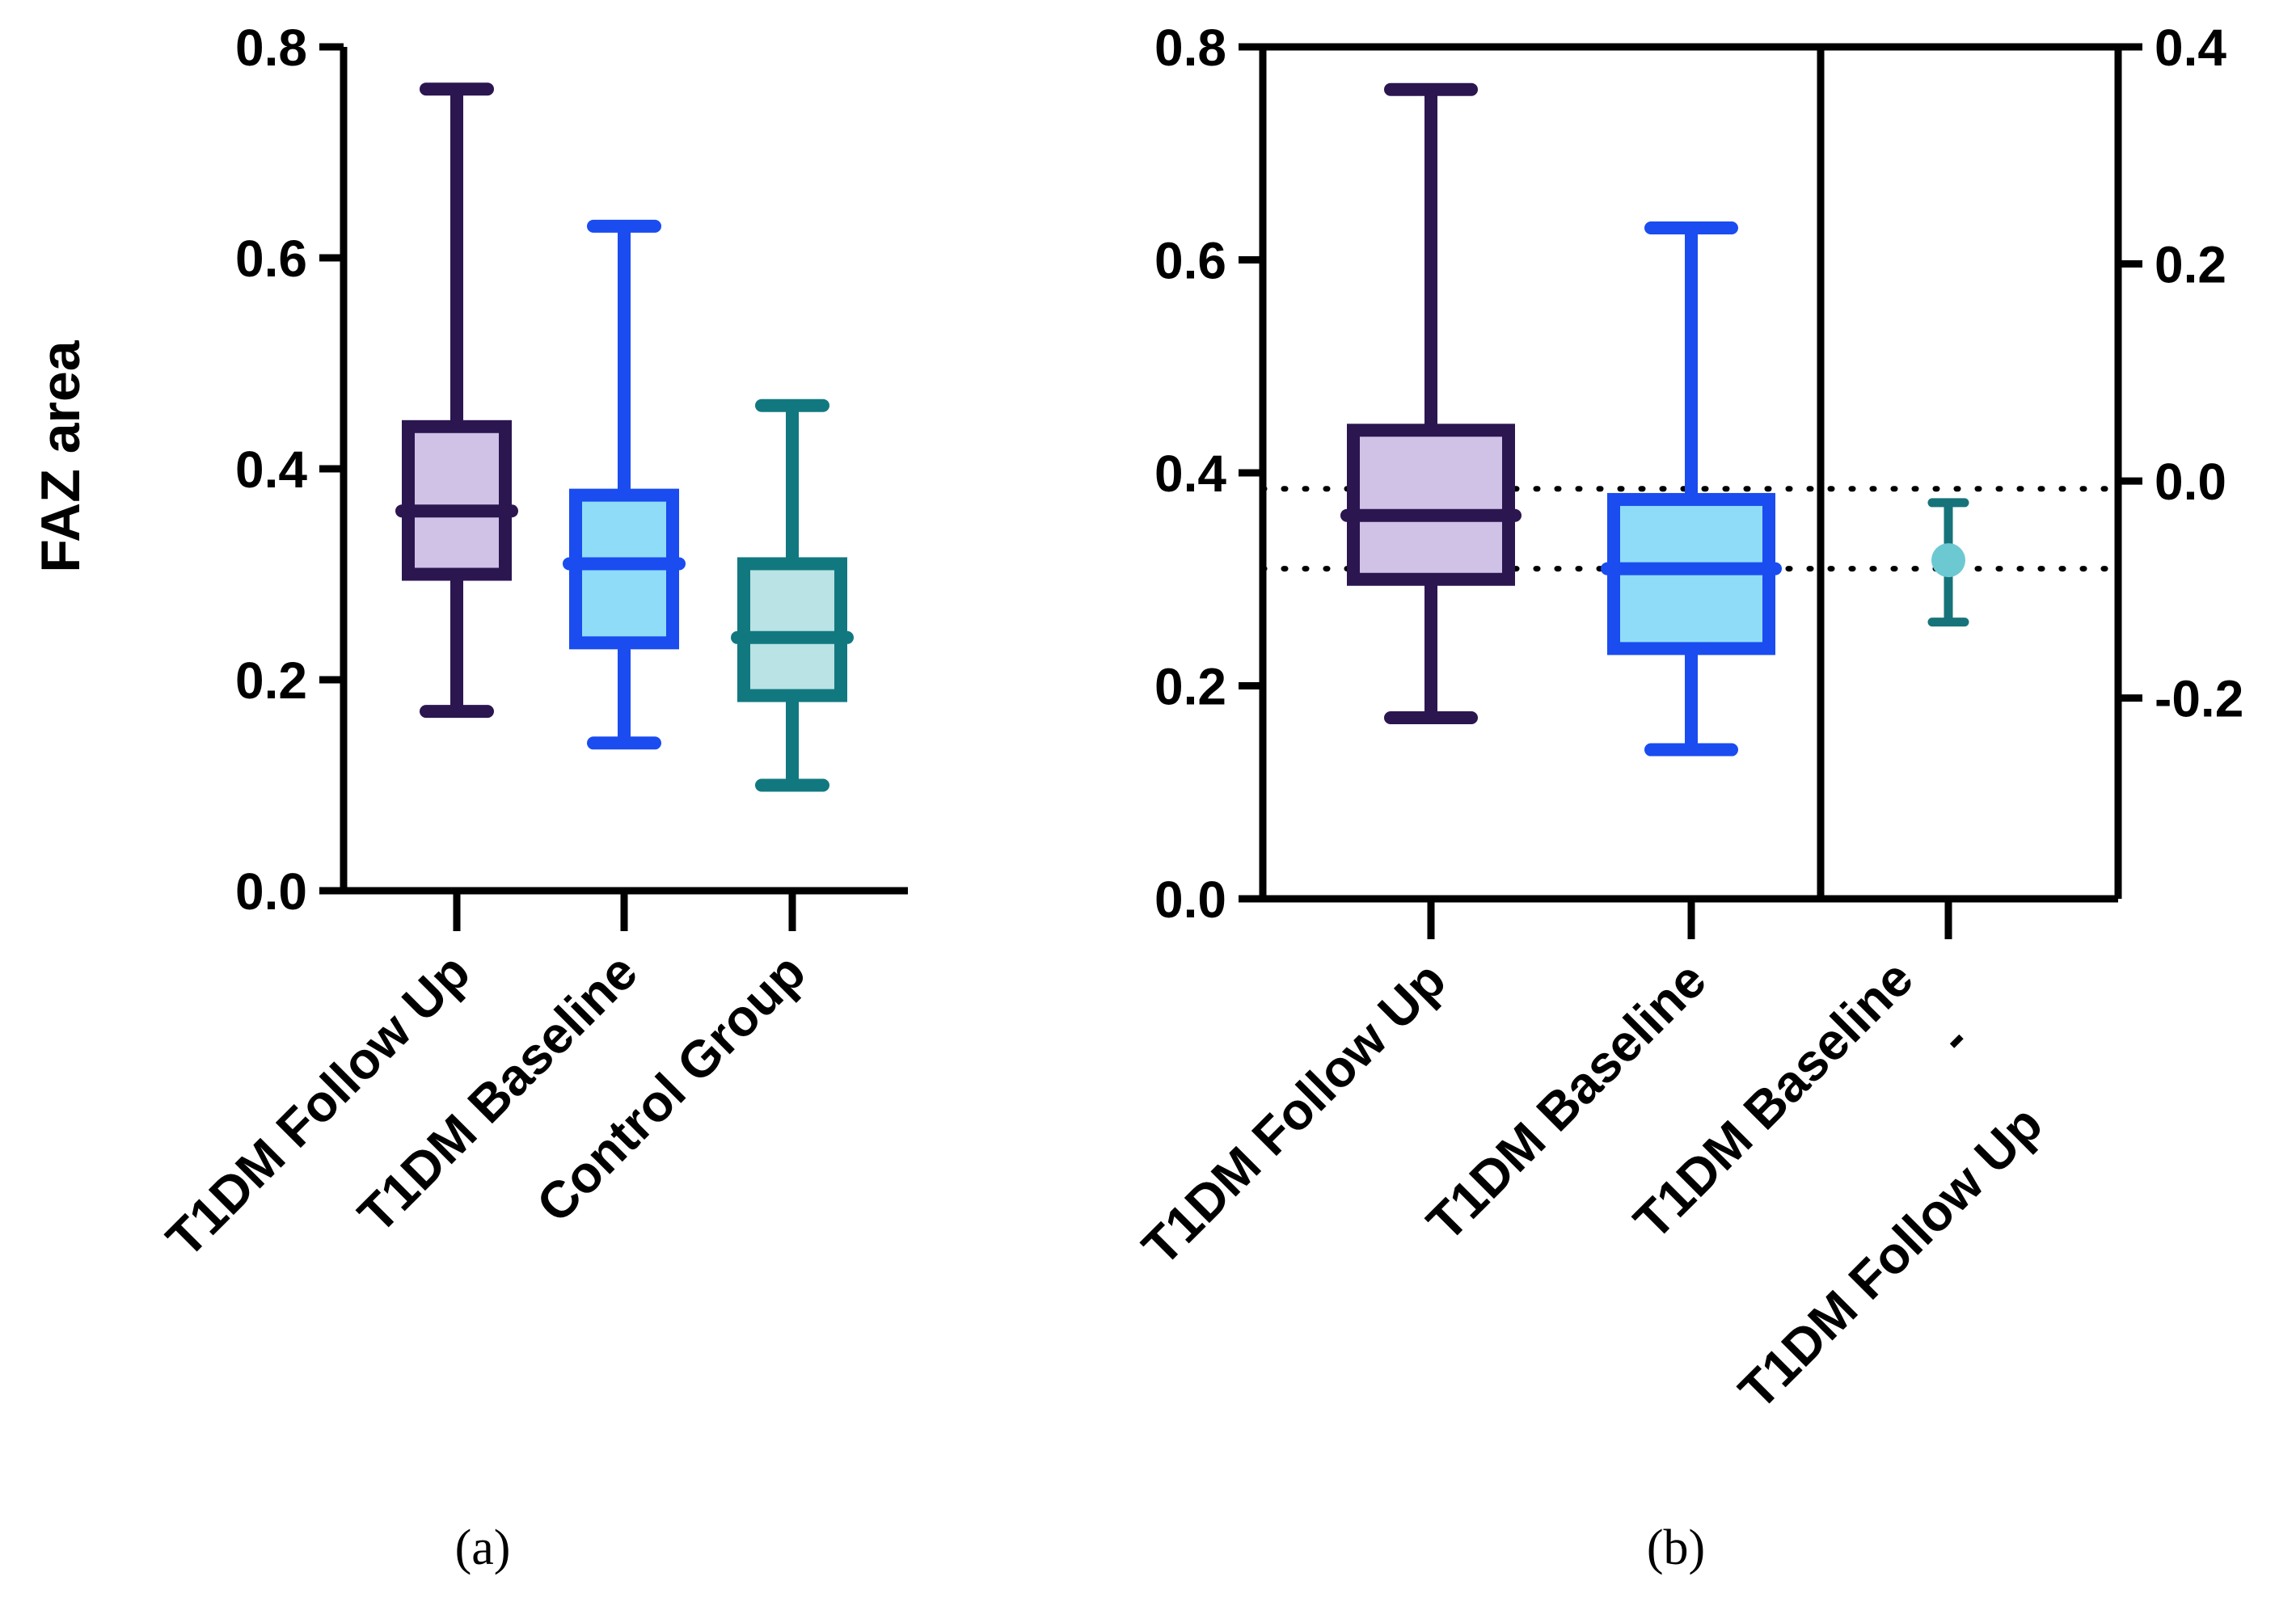 Image resolution: width=2296 pixels, height=1602 pixels. I want to click on x-tick-label-difference-line3: T1DM Follow Up, so click(1890, 1257).